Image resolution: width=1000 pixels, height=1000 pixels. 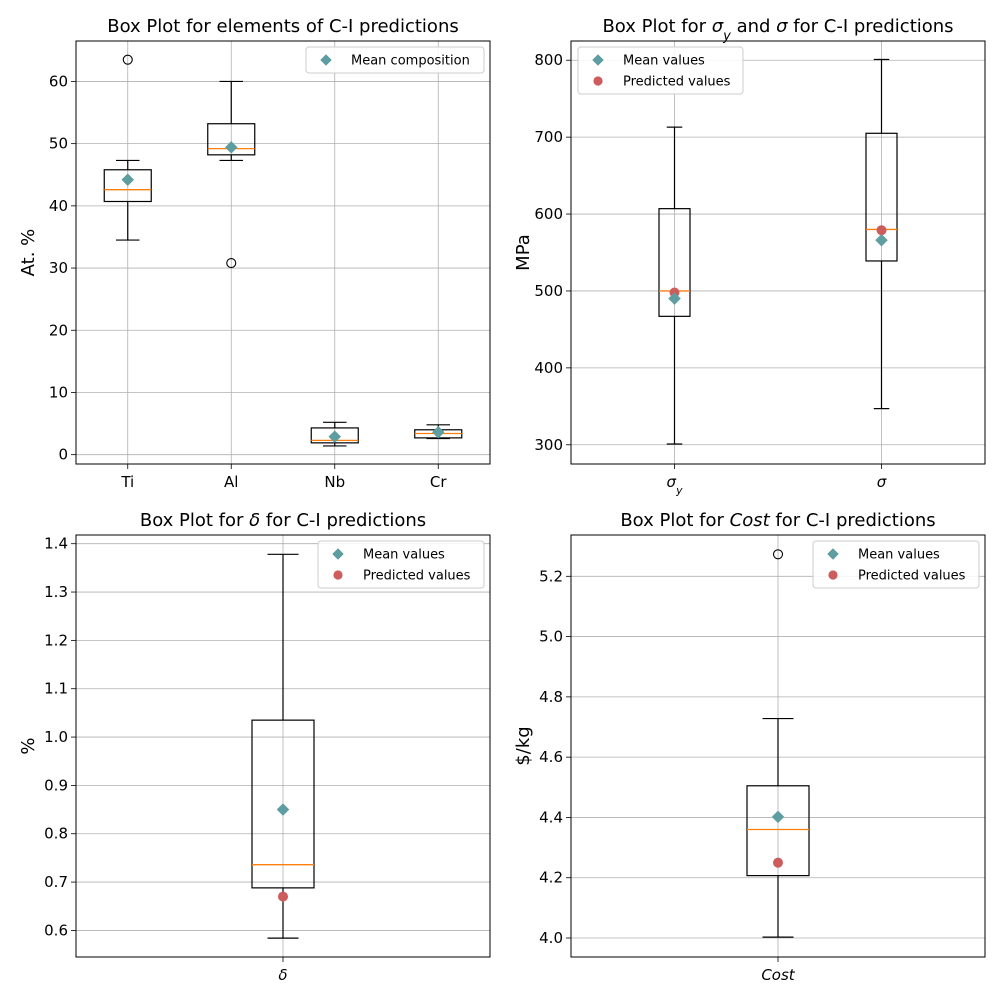 What do you see at coordinates (58, 330) in the screenshot?
I see `y-tick-label: 20` at bounding box center [58, 330].